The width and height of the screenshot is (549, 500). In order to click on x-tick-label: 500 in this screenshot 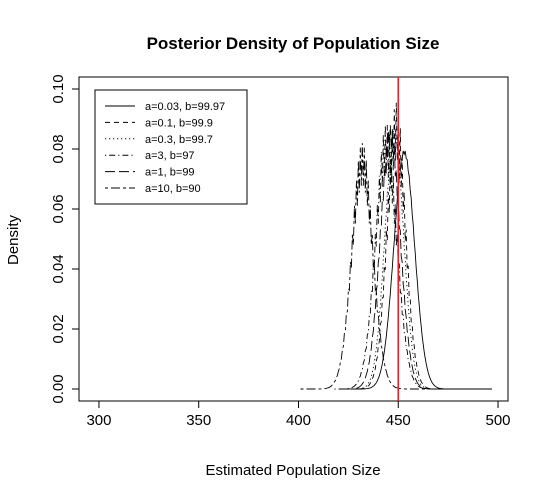, I will do `click(498, 420)`.